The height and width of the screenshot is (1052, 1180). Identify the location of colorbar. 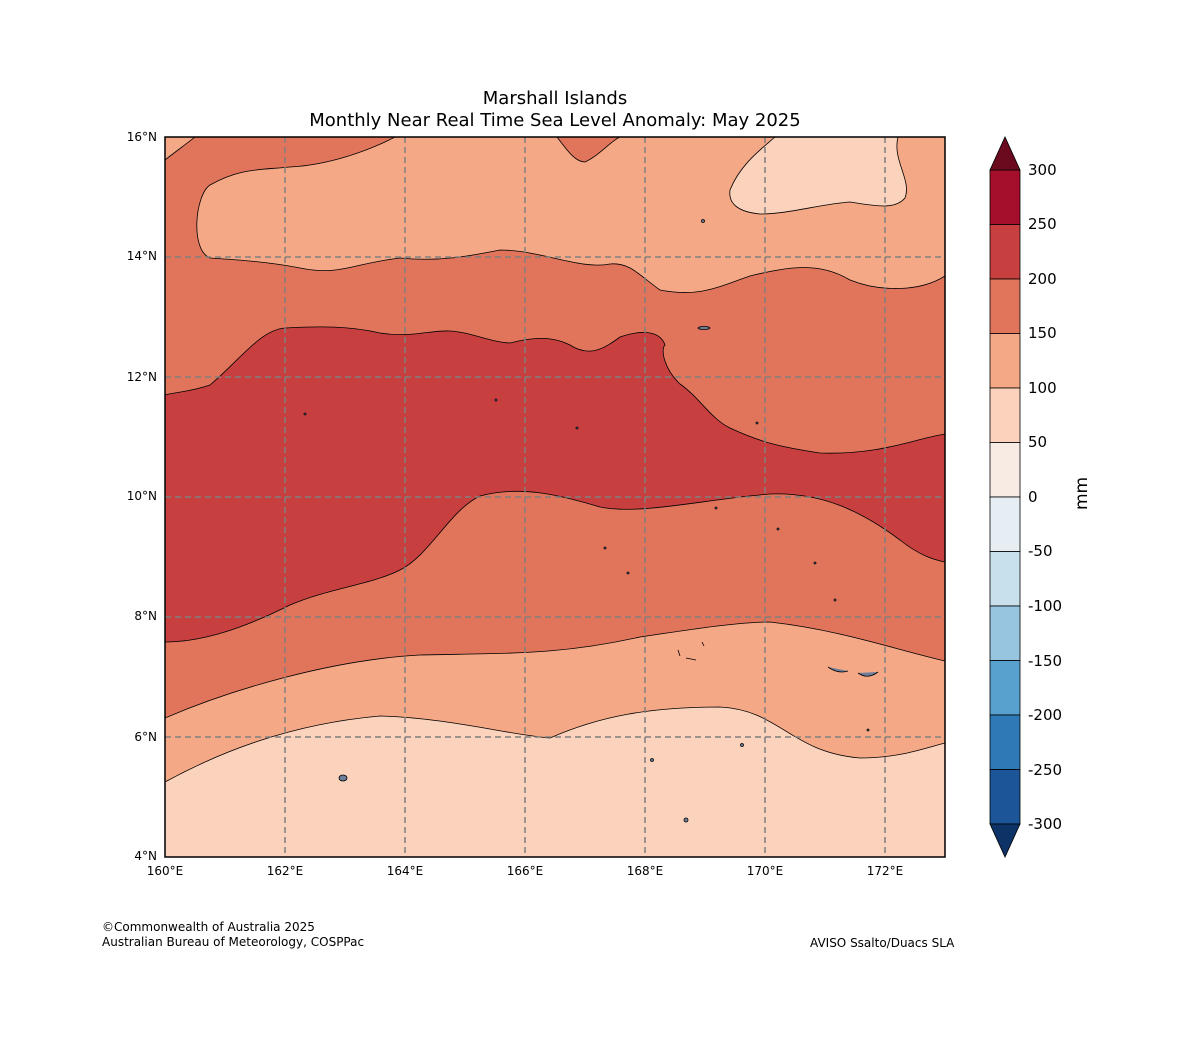
(1005, 497).